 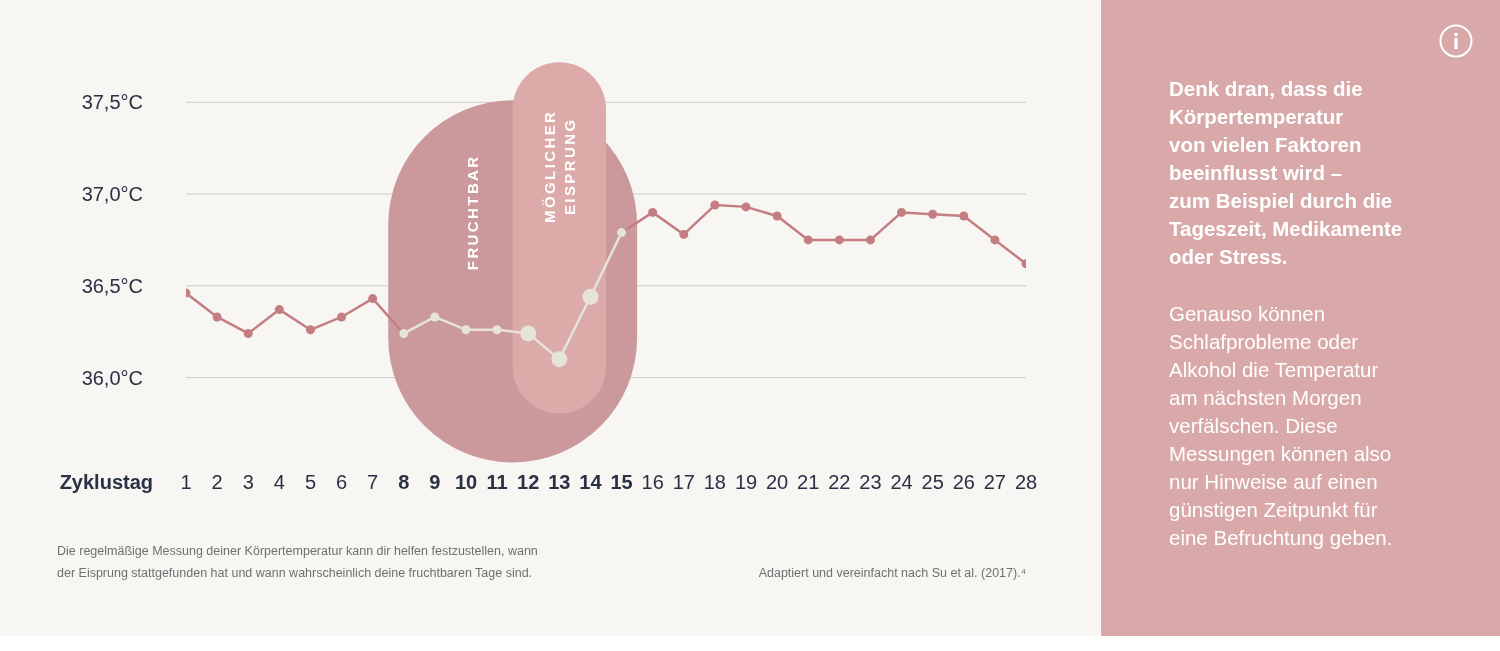 What do you see at coordinates (1026, 482) in the screenshot?
I see `x-tick-label: 28` at bounding box center [1026, 482].